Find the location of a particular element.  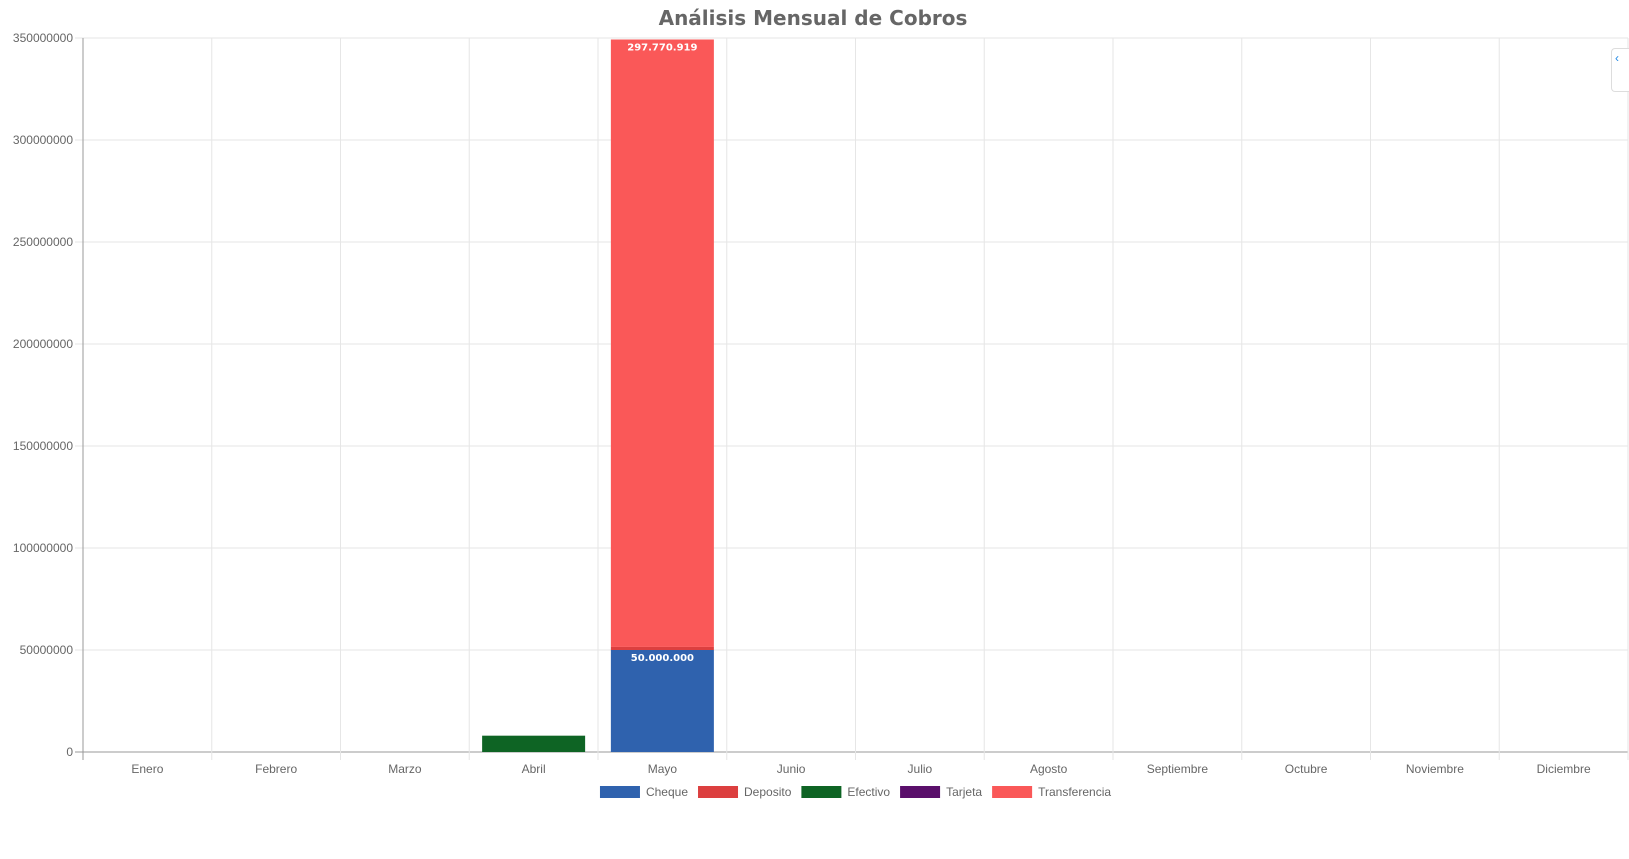

y-tick-label: 350000000 is located at coordinates (43, 38).